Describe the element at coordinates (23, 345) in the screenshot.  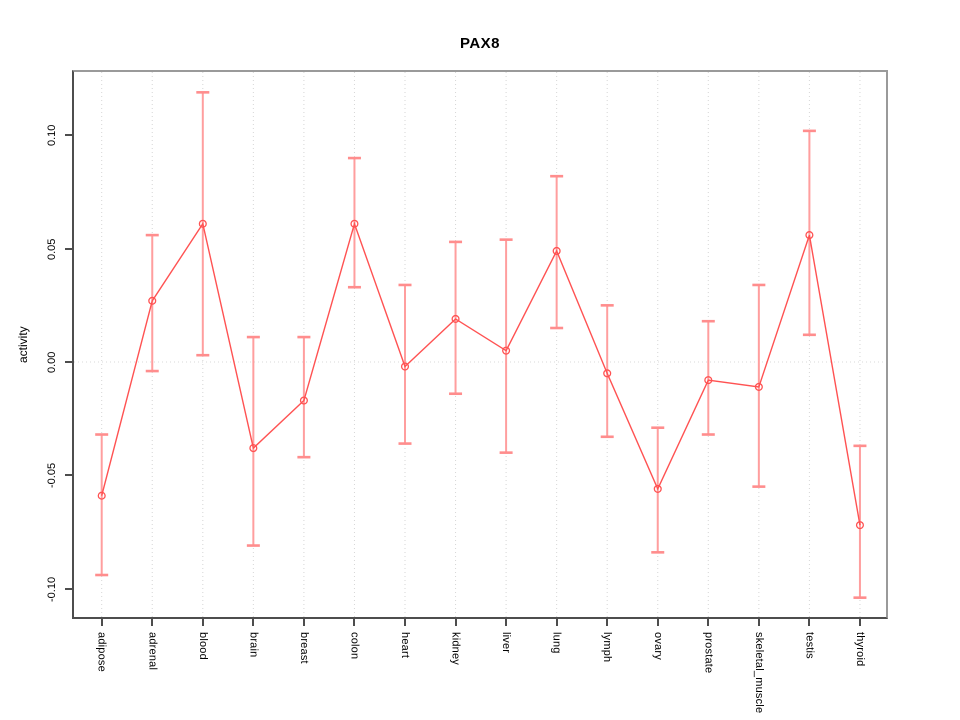
I see `y-axis-label: activity` at that location.